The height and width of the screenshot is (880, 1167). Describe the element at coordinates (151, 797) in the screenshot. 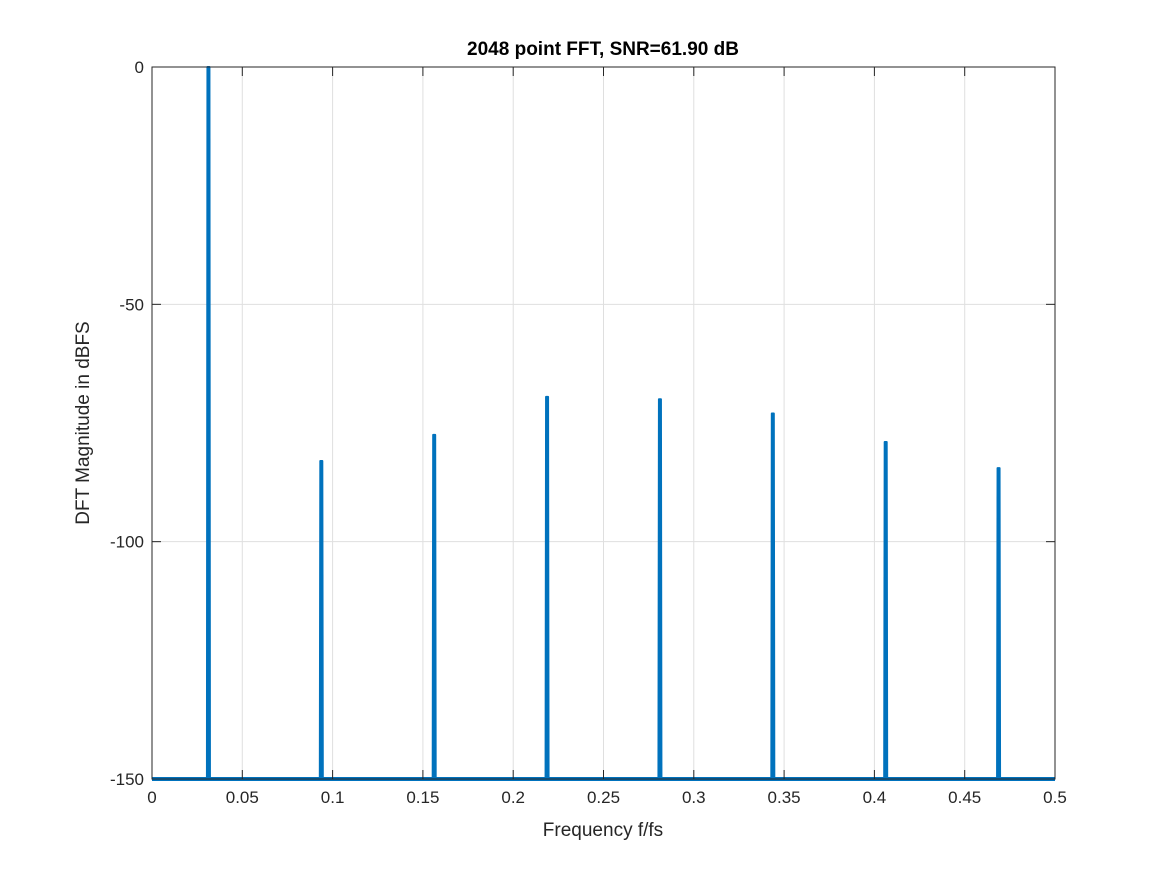

I see `x-tick-label: 0` at that location.